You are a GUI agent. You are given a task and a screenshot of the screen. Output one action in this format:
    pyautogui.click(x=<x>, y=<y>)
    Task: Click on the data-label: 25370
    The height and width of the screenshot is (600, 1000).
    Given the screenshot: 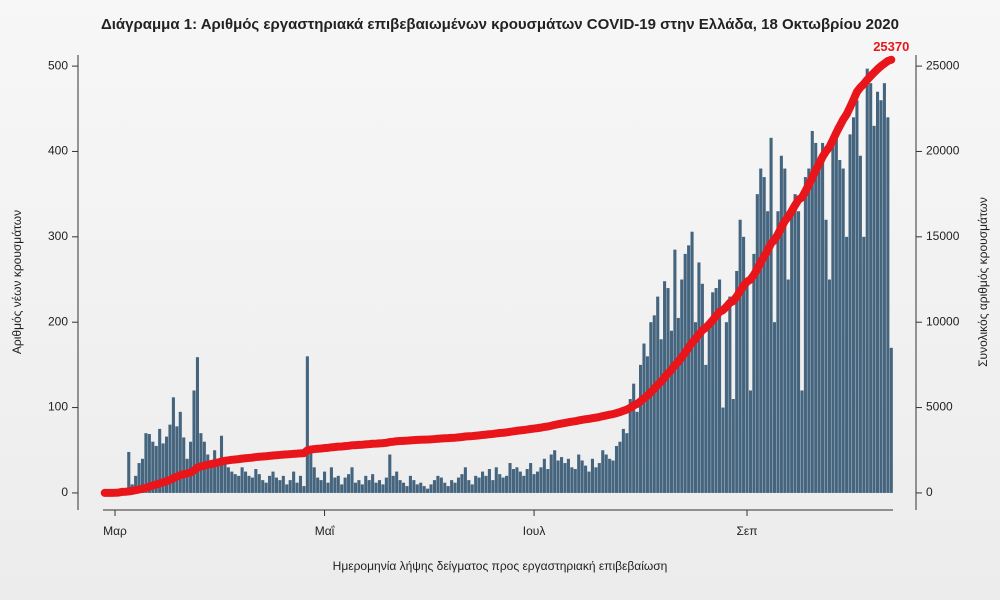 What is the action you would take?
    pyautogui.click(x=891, y=46)
    